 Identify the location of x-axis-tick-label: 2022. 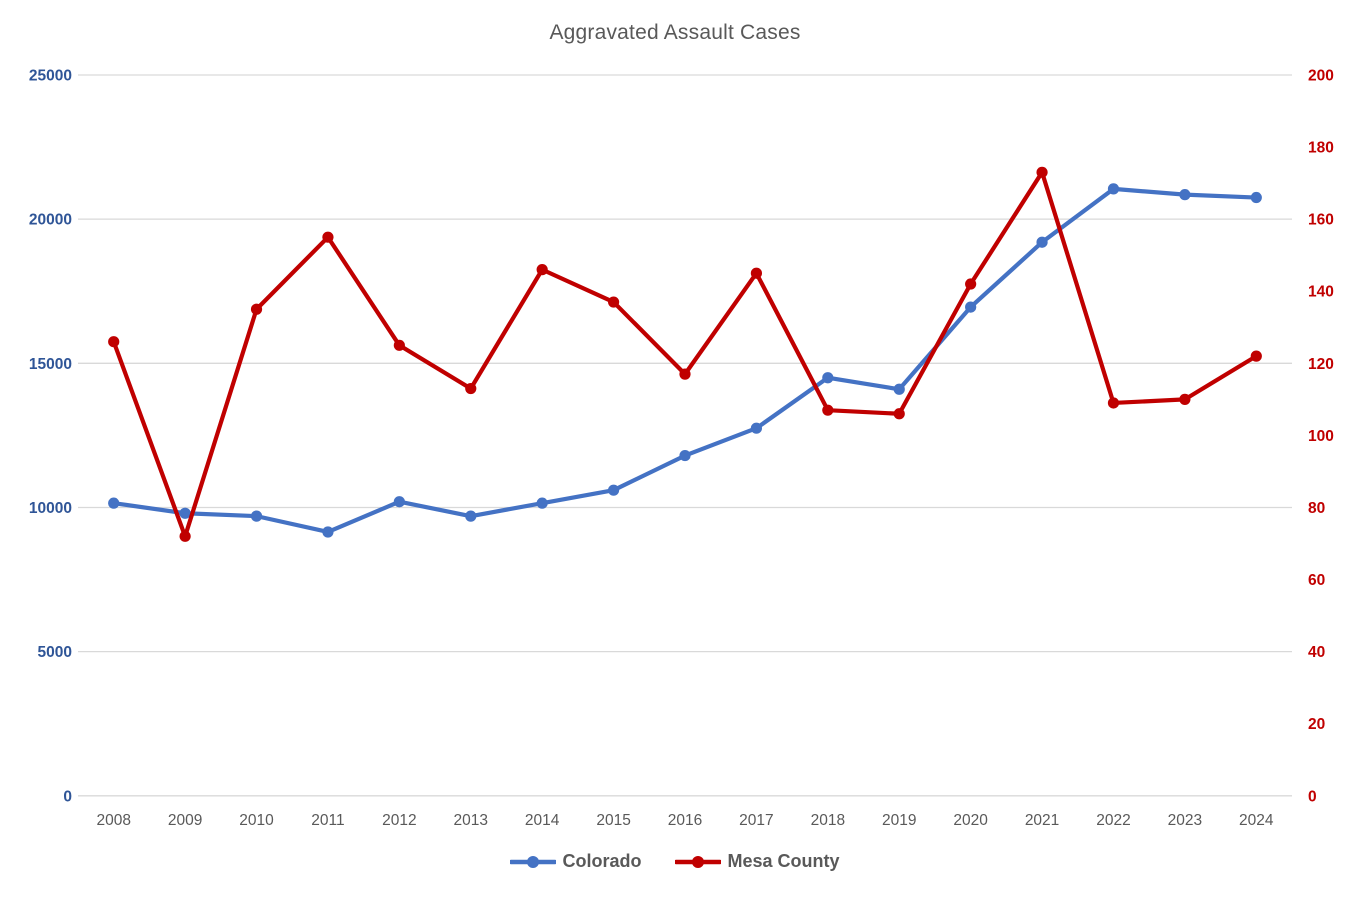
(1113, 820).